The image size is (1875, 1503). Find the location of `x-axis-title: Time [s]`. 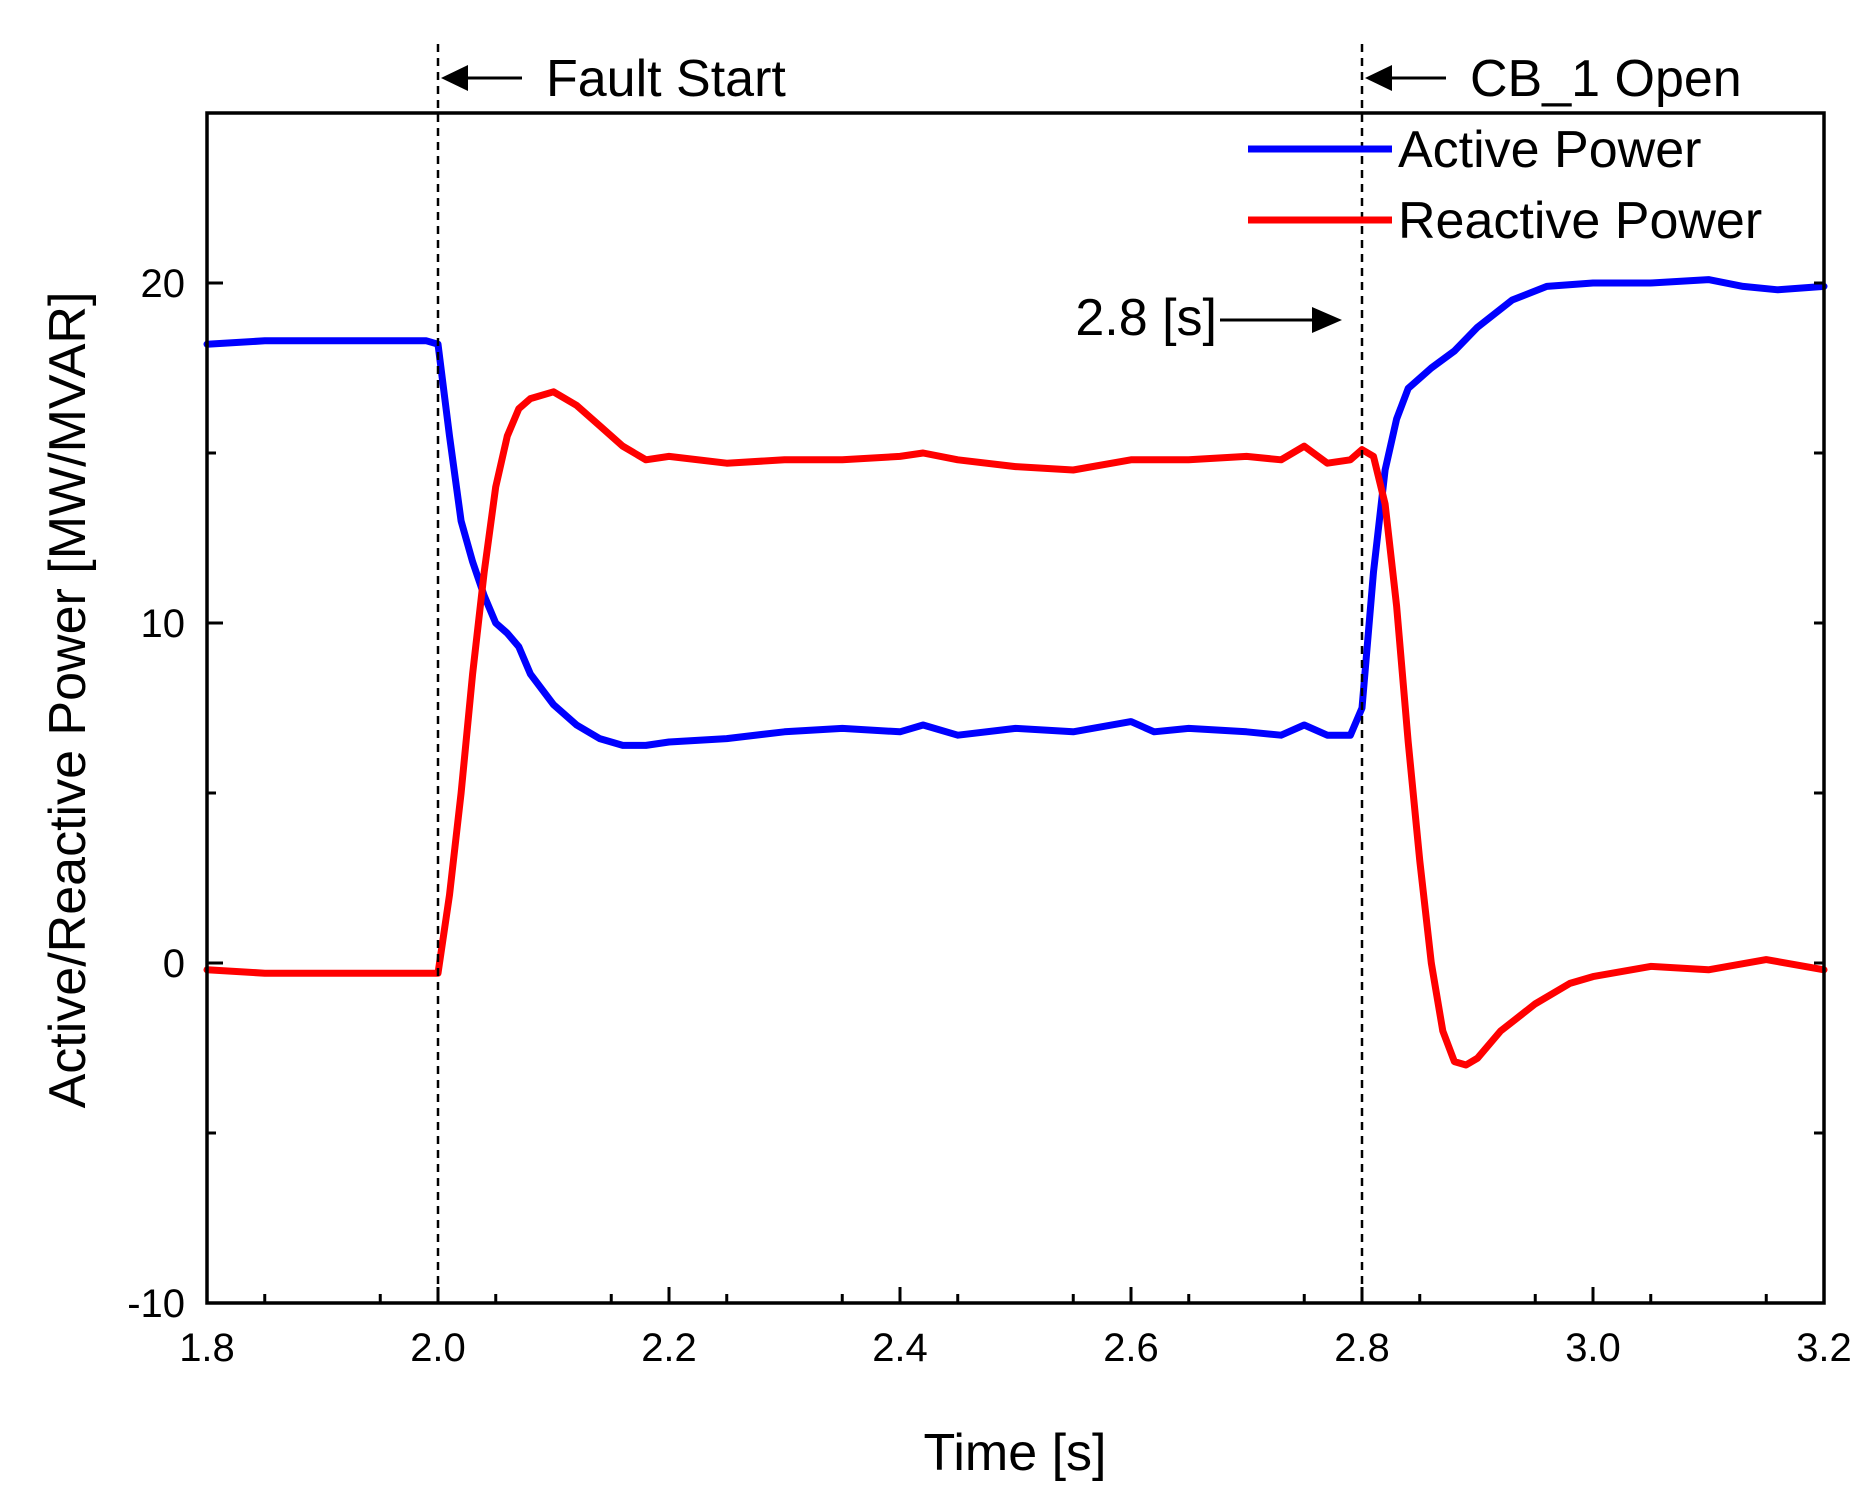

x-axis-title: Time [s] is located at coordinates (1015, 1453).